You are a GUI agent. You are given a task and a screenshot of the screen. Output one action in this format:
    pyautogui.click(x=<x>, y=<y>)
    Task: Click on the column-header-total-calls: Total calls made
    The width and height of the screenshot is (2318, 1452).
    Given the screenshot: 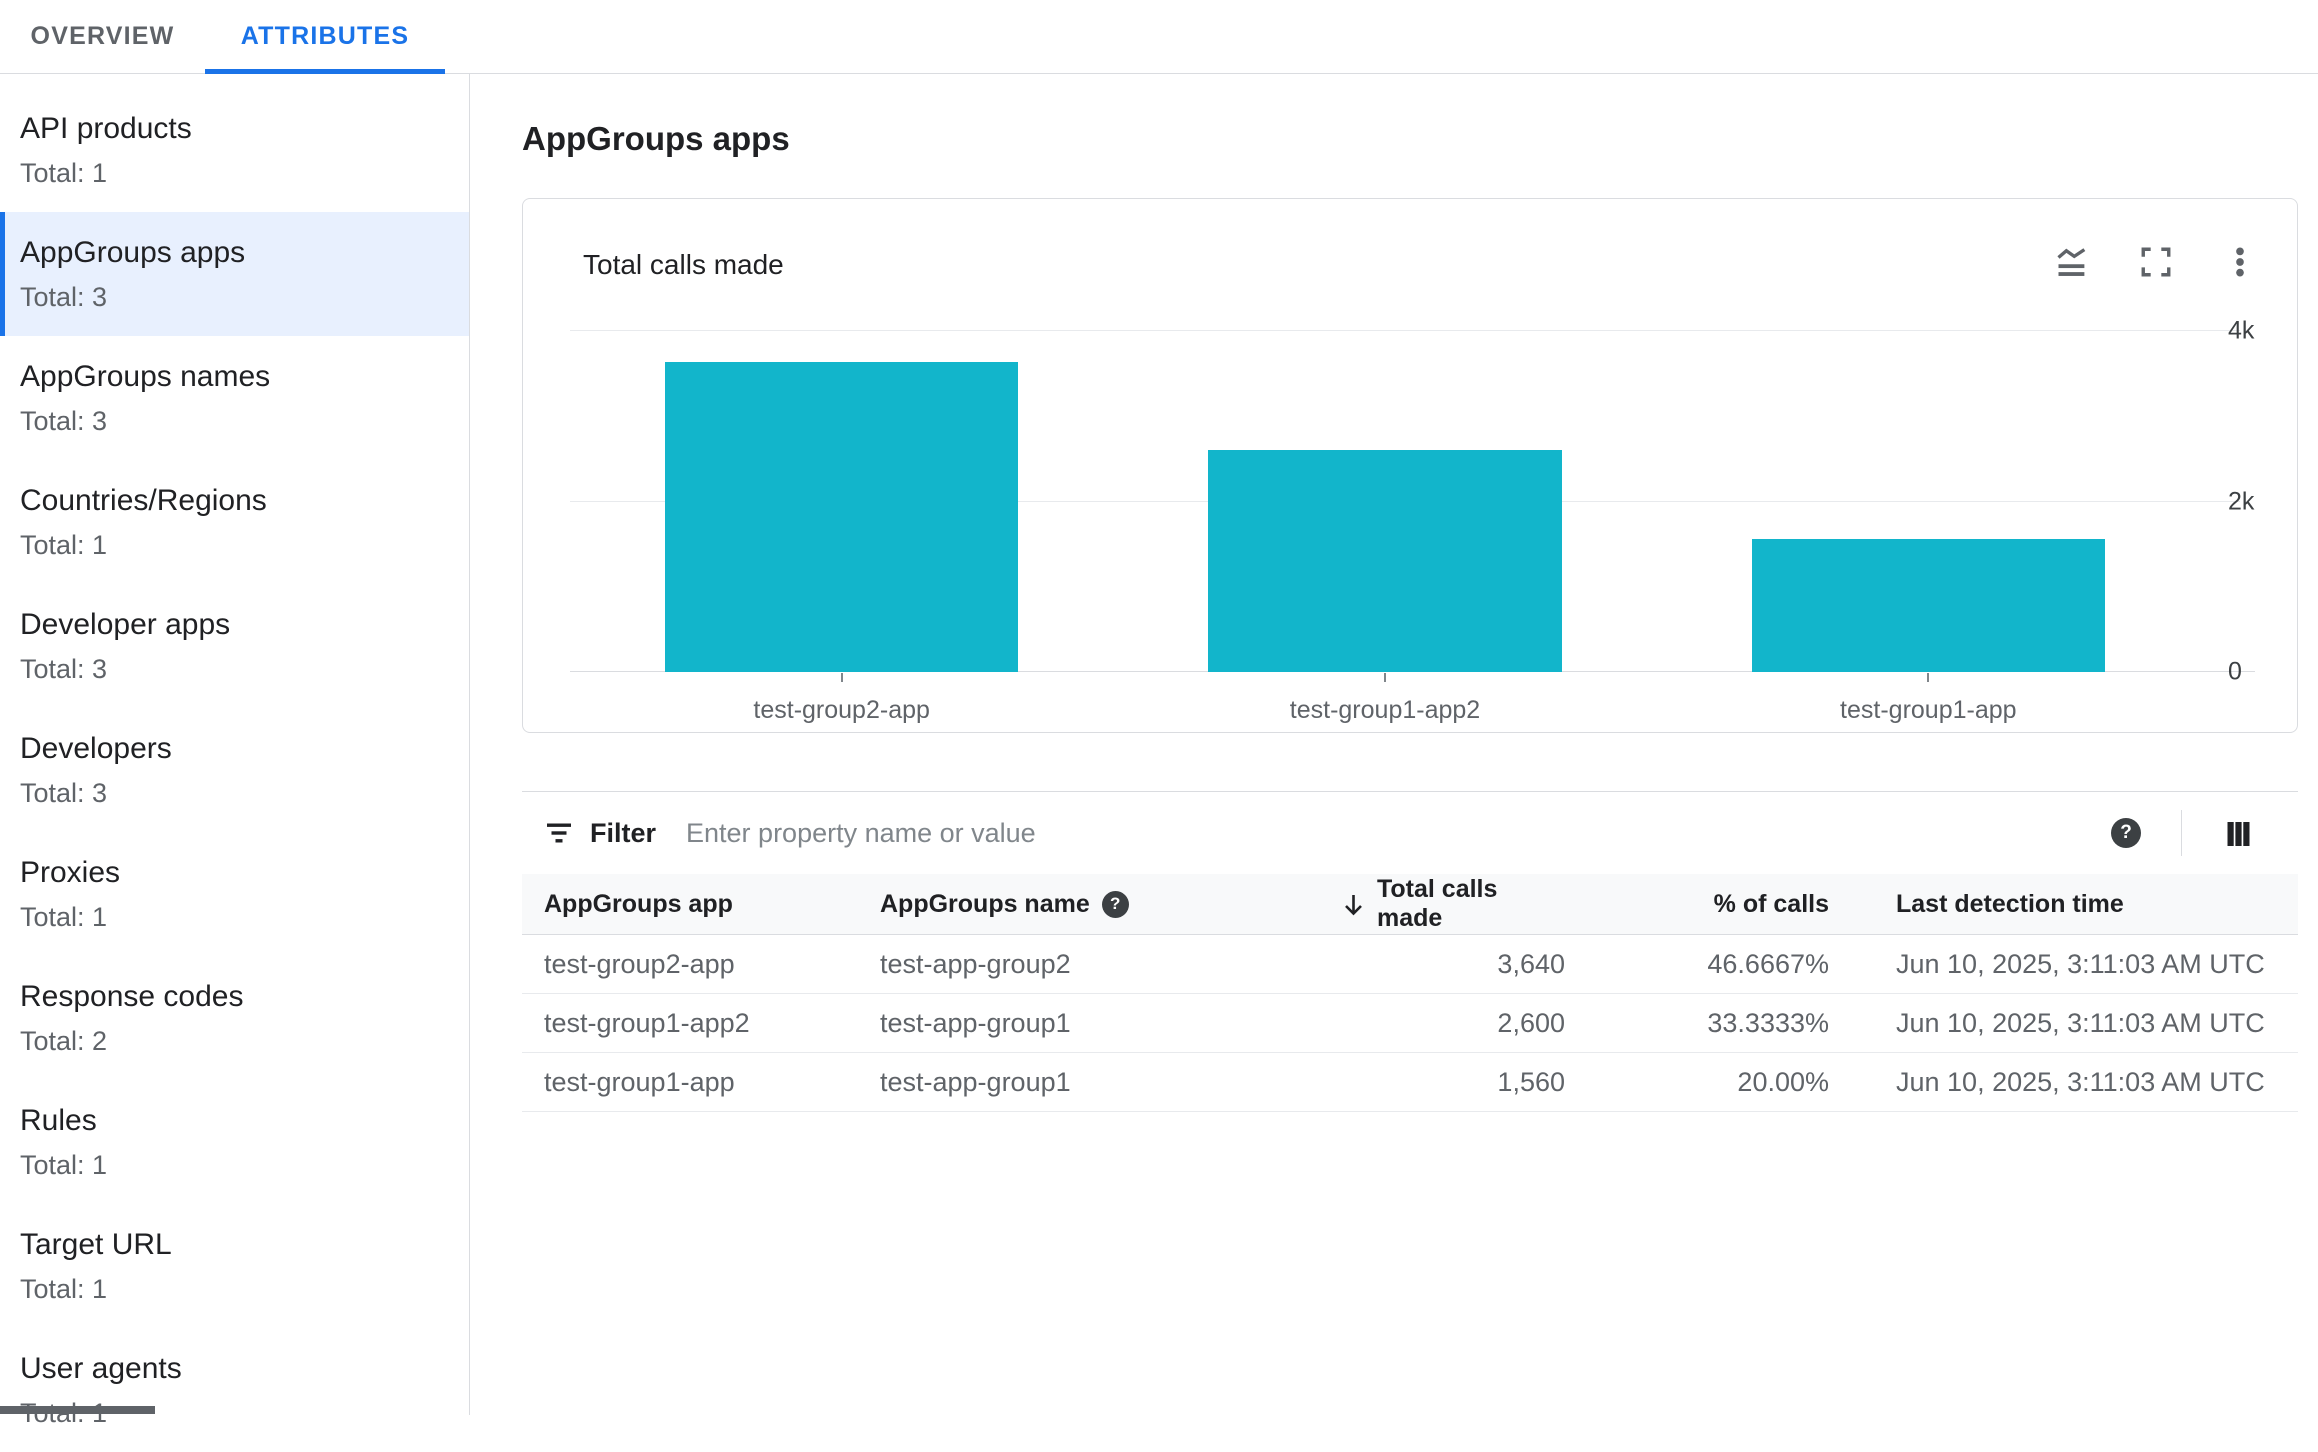 What is the action you would take?
    pyautogui.click(x=1452, y=904)
    